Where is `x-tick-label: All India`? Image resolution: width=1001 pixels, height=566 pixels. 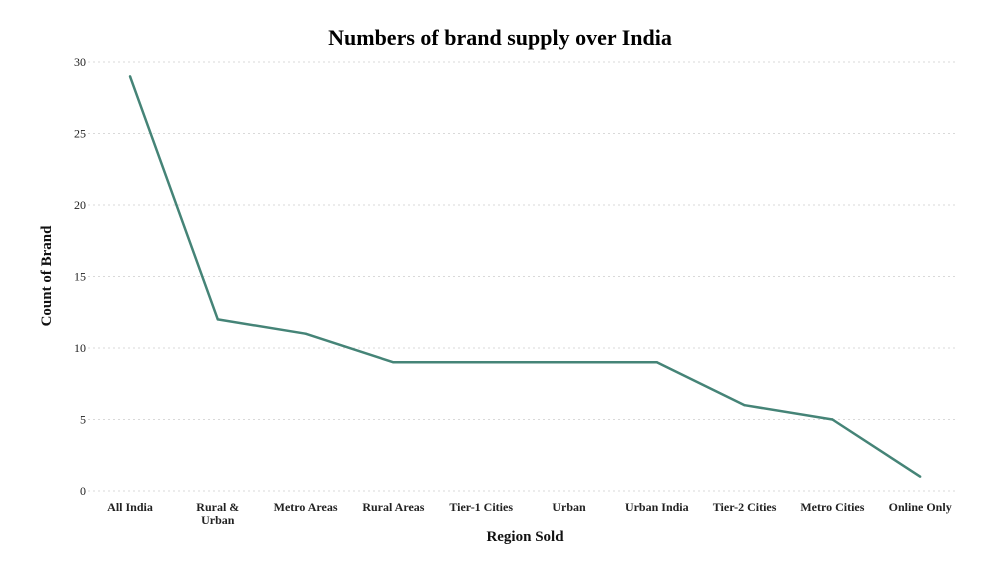 x-tick-label: All India is located at coordinates (130, 507).